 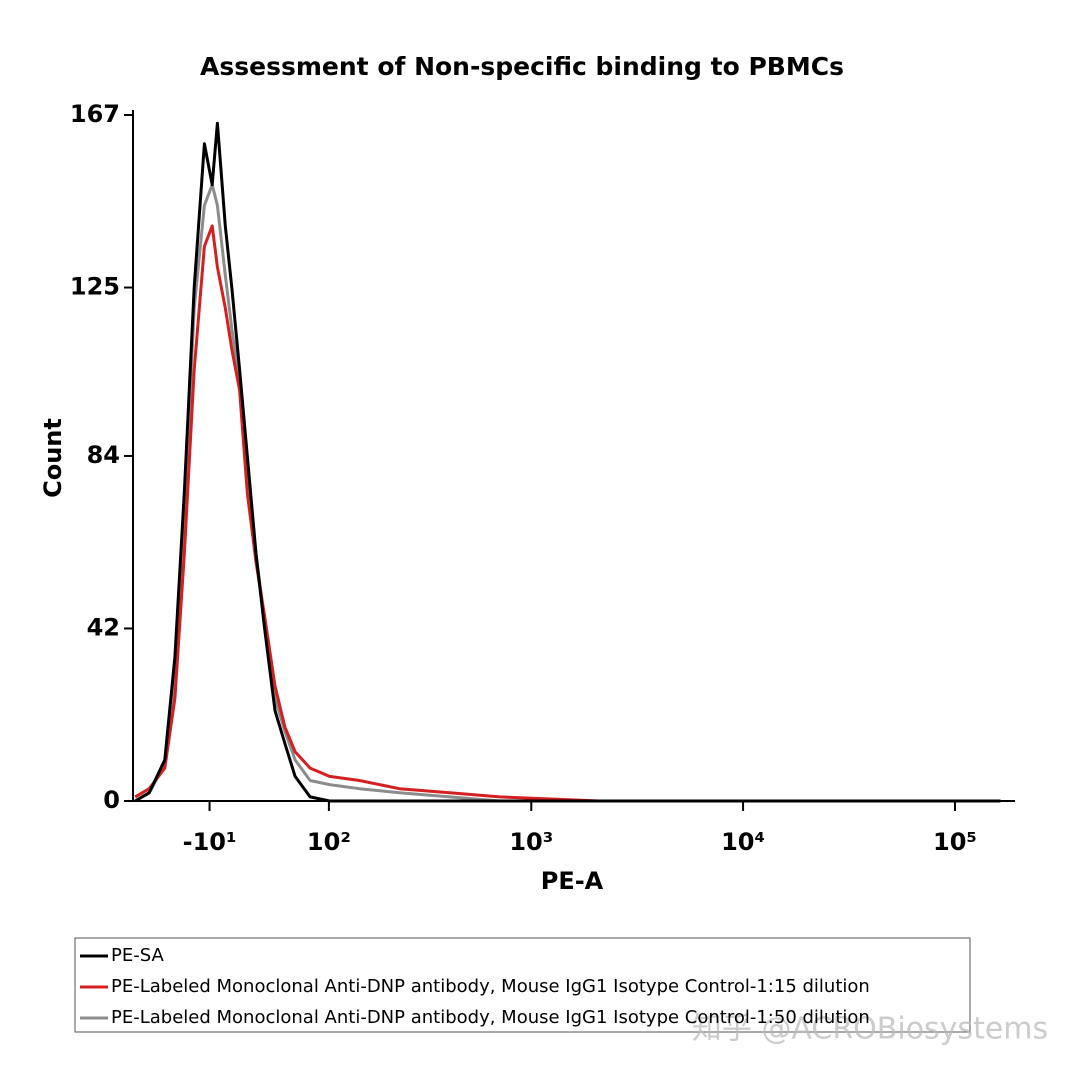 I want to click on legend-box, so click(x=522, y=985).